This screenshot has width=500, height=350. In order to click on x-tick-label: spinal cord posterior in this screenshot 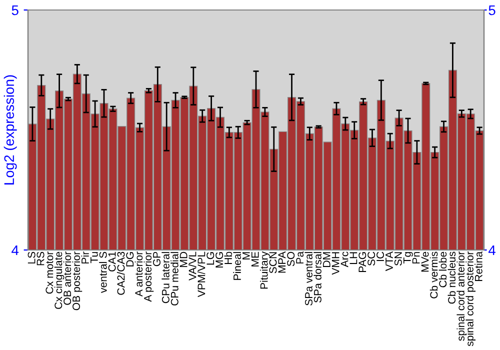, I will do `click(471, 299)`.